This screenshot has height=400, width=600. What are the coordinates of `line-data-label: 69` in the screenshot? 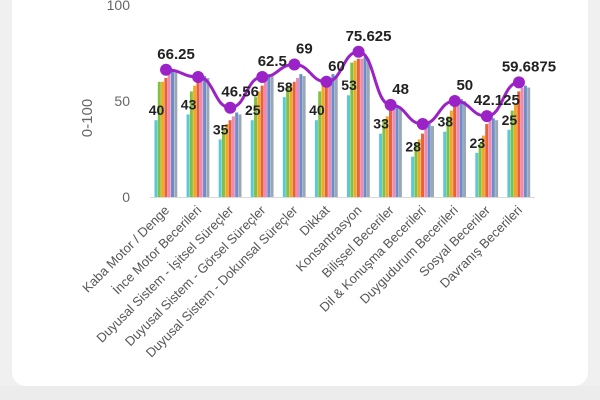 It's located at (304, 49).